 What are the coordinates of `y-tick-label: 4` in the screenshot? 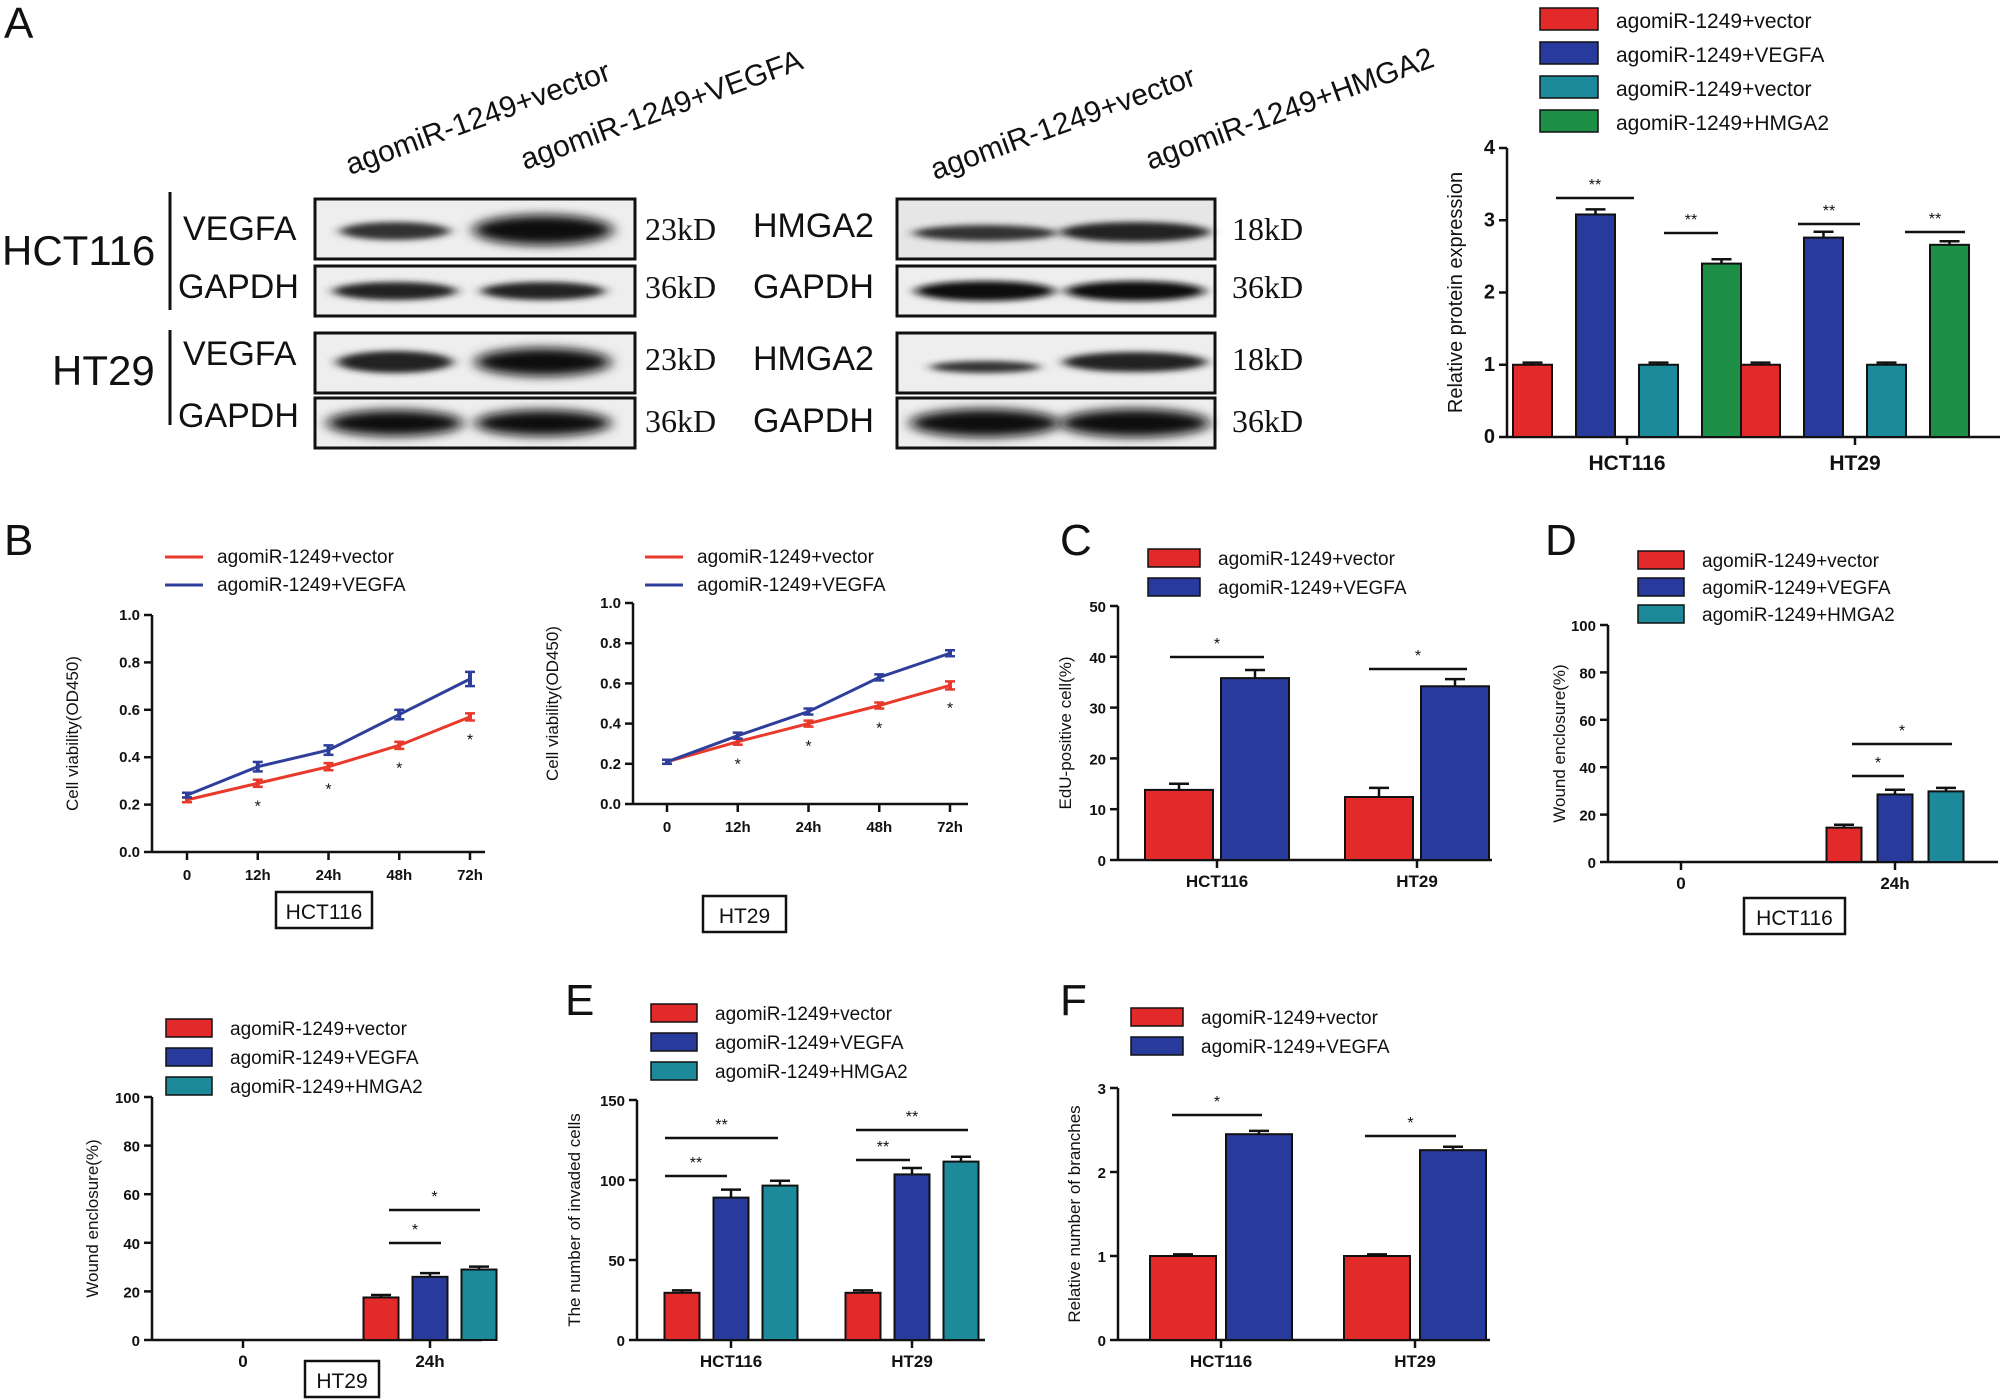 It's located at (1490, 148).